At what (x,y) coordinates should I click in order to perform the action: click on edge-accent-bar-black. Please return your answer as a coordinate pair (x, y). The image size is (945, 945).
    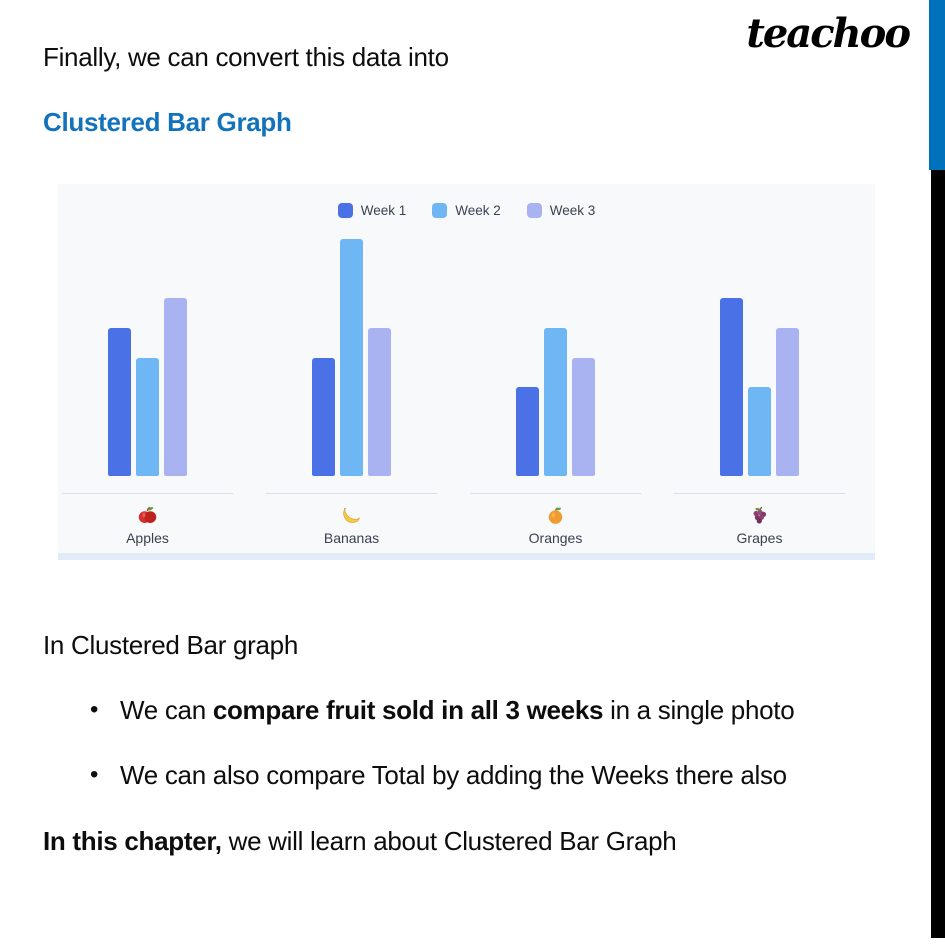
    Looking at the image, I should click on (938, 554).